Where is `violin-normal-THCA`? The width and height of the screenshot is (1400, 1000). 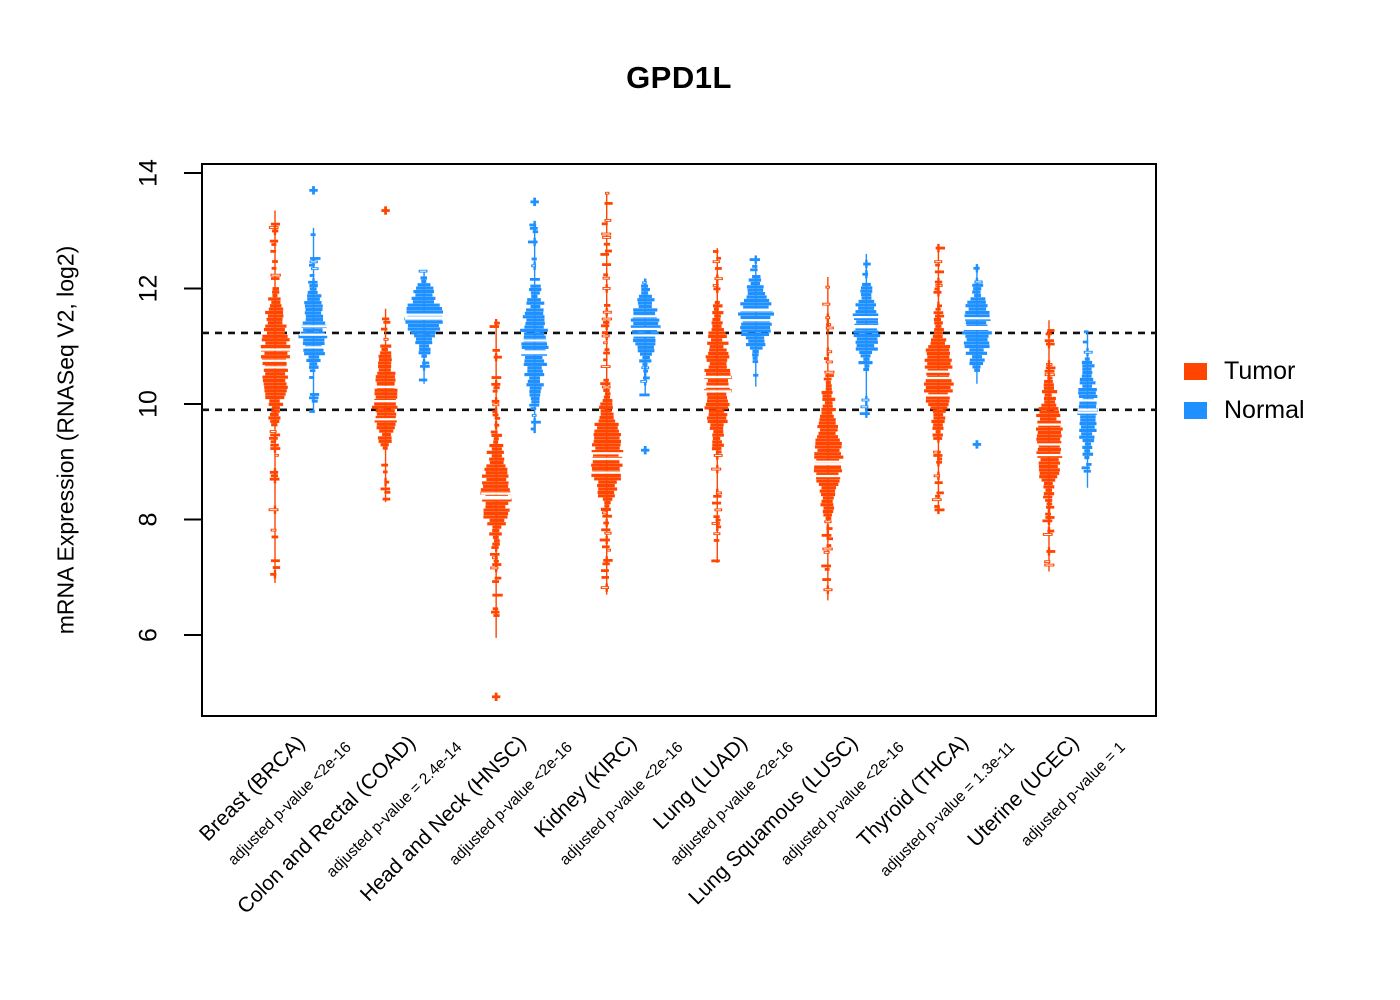
violin-normal-THCA is located at coordinates (976, 356).